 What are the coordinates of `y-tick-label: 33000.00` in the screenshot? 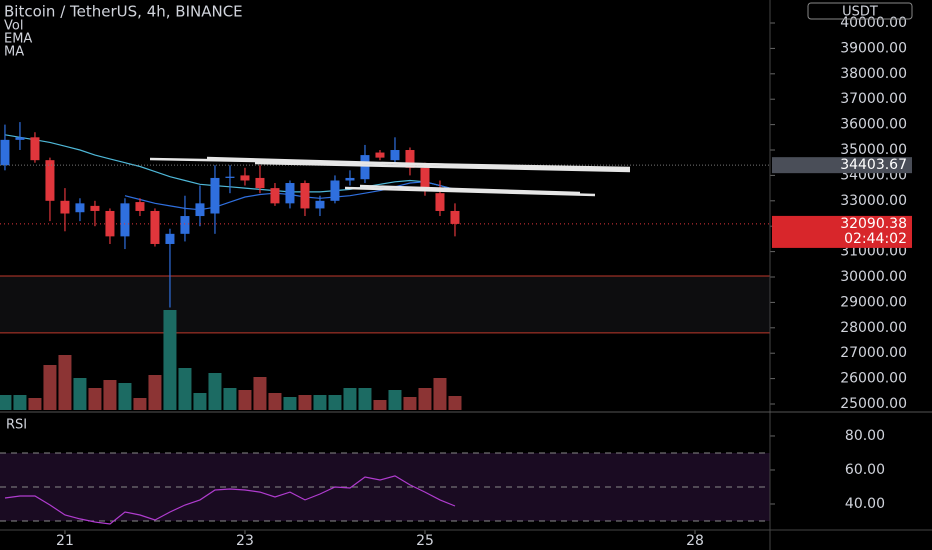 It's located at (873, 201).